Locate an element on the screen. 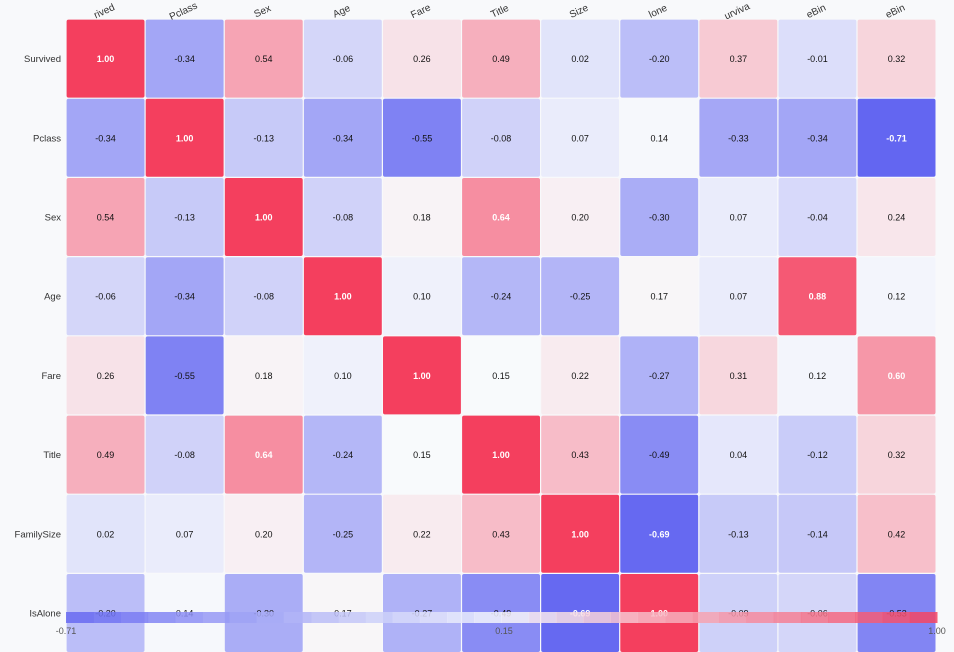 This screenshot has height=652, width=954. cell-value-label: 0.26 is located at coordinates (106, 376).